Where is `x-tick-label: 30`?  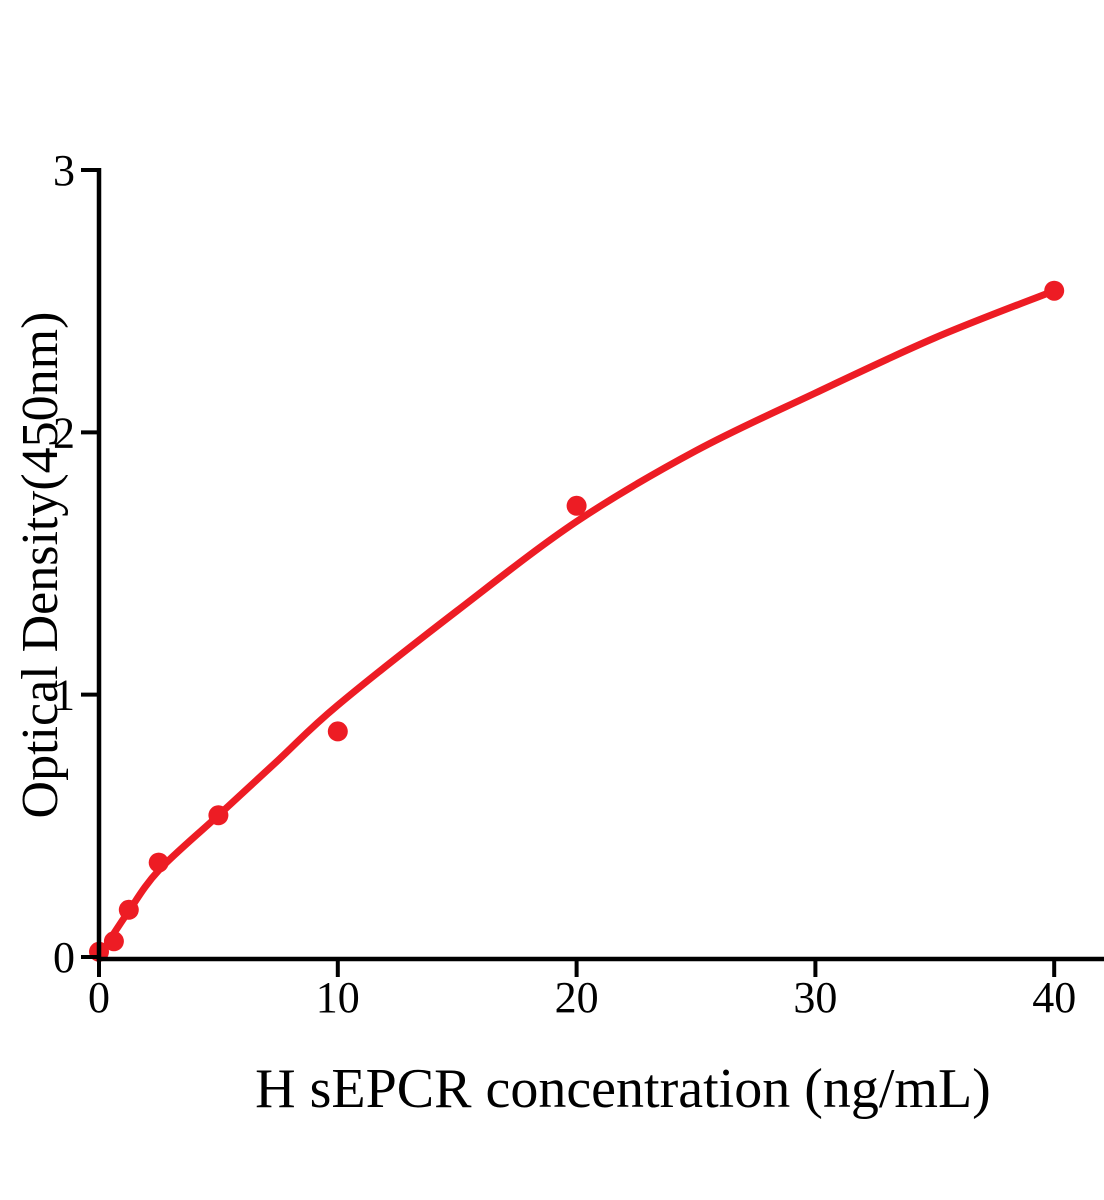
x-tick-label: 30 is located at coordinates (815, 997).